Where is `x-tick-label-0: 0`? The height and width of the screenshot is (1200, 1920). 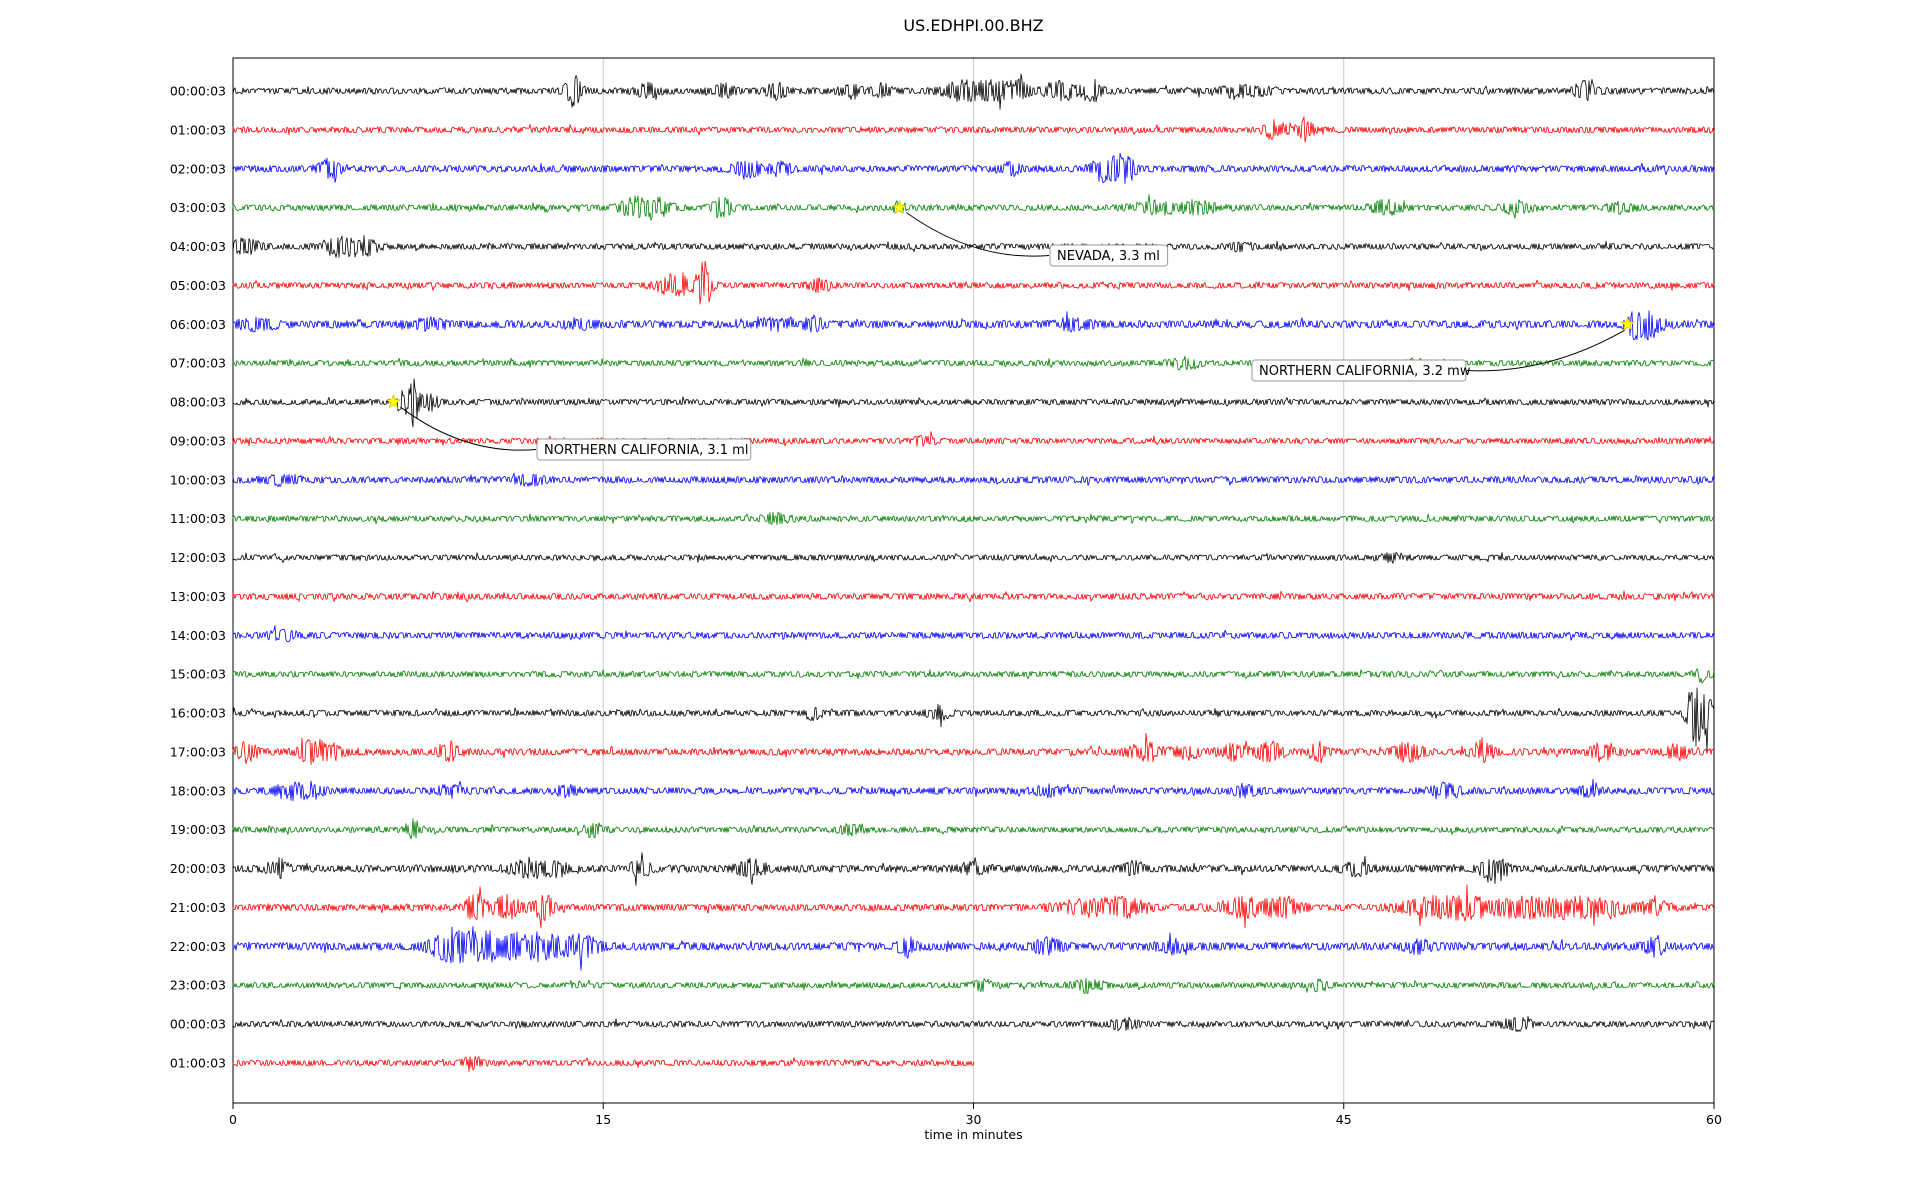 x-tick-label-0: 0 is located at coordinates (233, 1119).